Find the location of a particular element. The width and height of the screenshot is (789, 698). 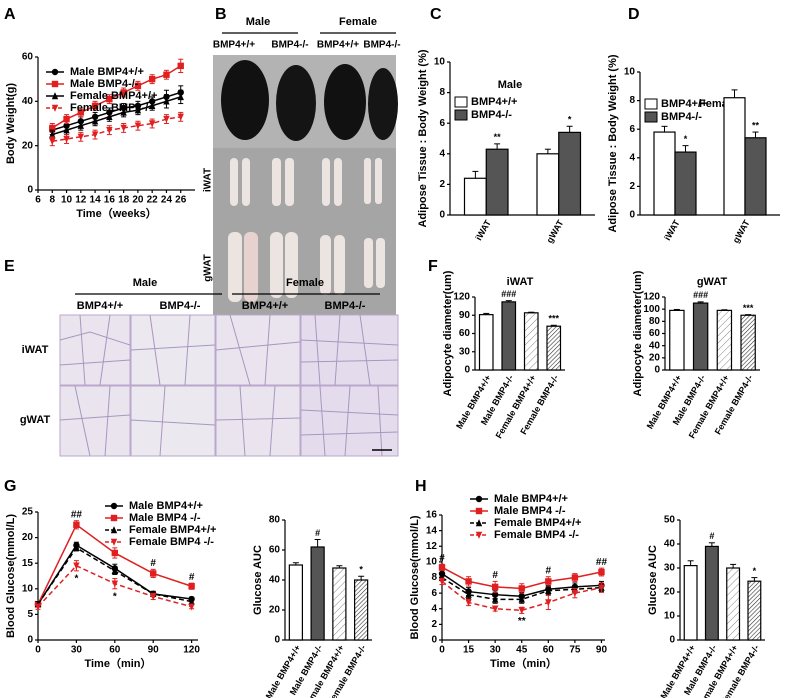

x-tick-label: 20 is located at coordinates (138, 200).